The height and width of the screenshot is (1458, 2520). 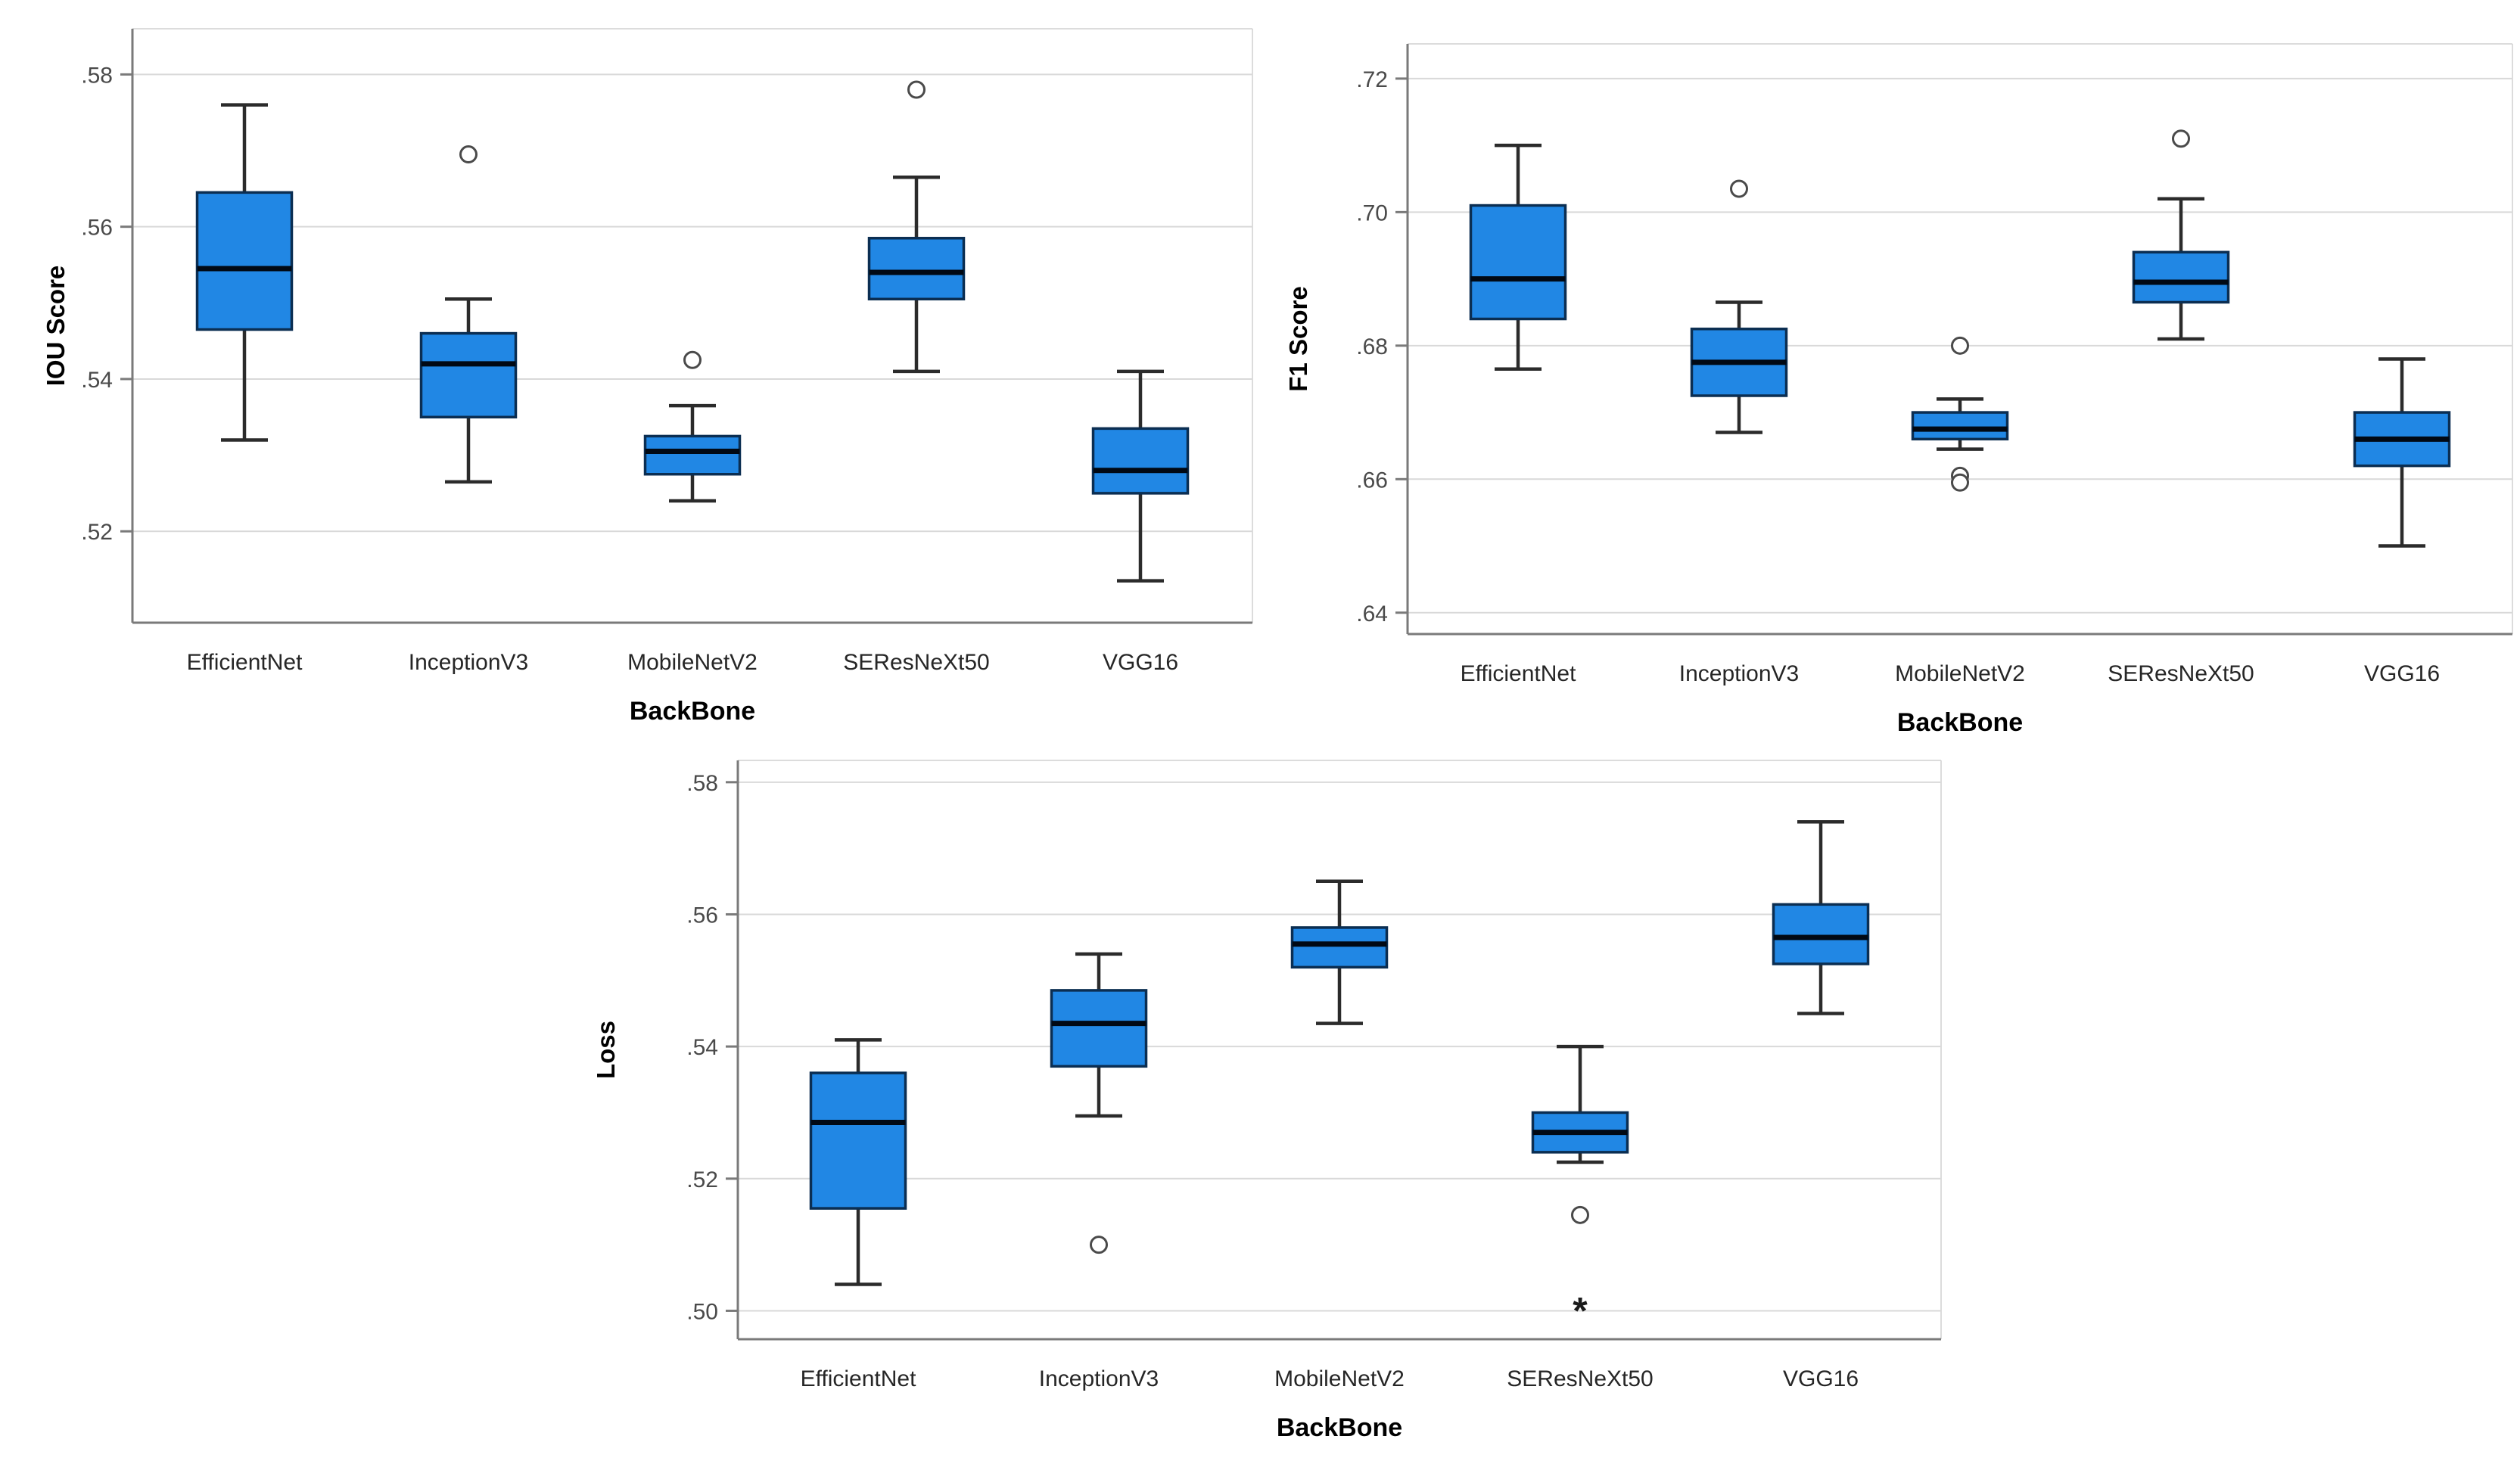 What do you see at coordinates (1372, 614) in the screenshot?
I see `y-tick-label: .64` at bounding box center [1372, 614].